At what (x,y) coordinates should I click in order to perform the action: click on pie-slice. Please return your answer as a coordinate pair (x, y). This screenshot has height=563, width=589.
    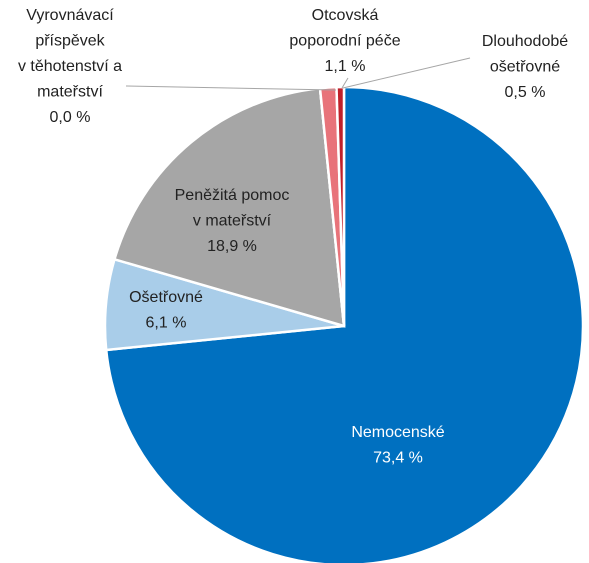
    Looking at the image, I should click on (340, 206).